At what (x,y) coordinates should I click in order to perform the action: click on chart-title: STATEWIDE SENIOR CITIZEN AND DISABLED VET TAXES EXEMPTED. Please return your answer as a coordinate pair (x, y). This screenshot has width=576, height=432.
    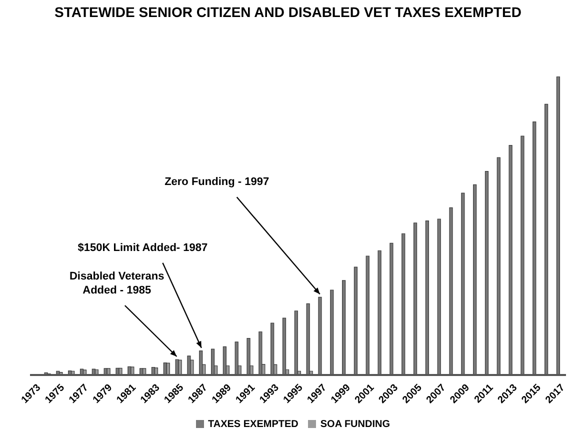
    Looking at the image, I should click on (288, 12).